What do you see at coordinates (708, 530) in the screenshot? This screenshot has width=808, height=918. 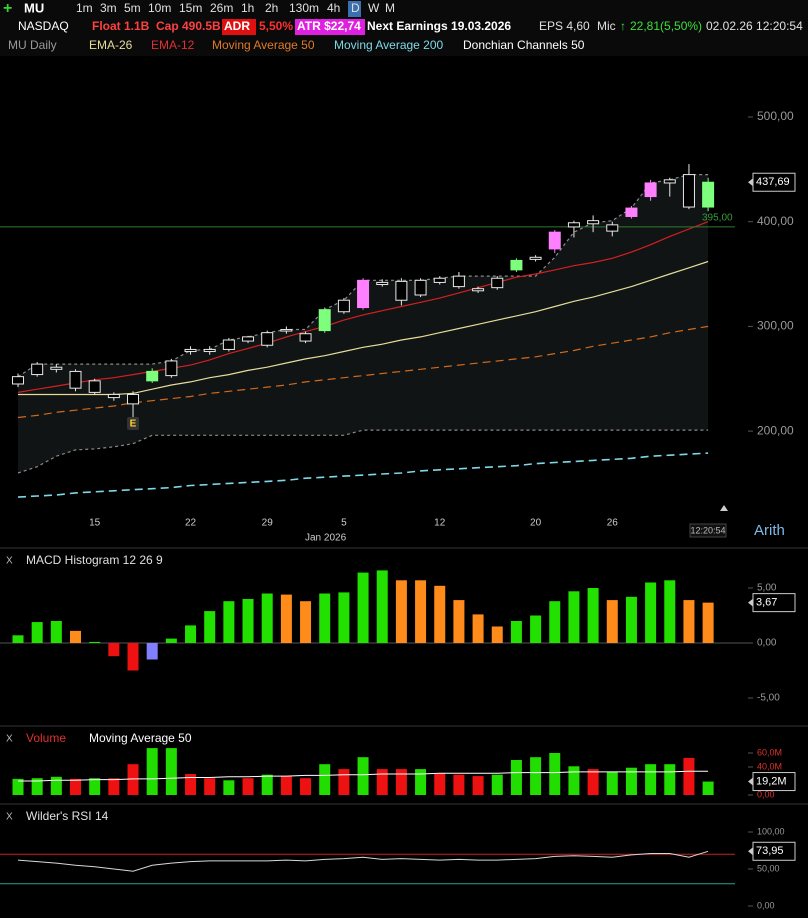 I see `time-box` at bounding box center [708, 530].